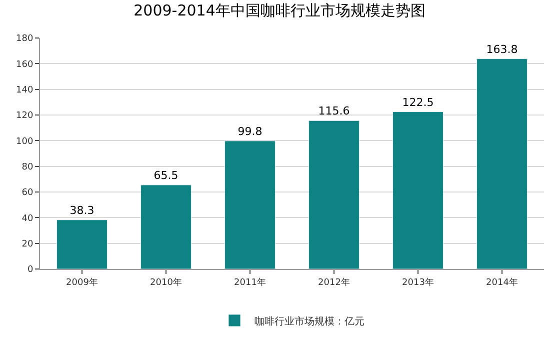 The image size is (559, 347). I want to click on y-tick-label: 0, so click(30, 270).